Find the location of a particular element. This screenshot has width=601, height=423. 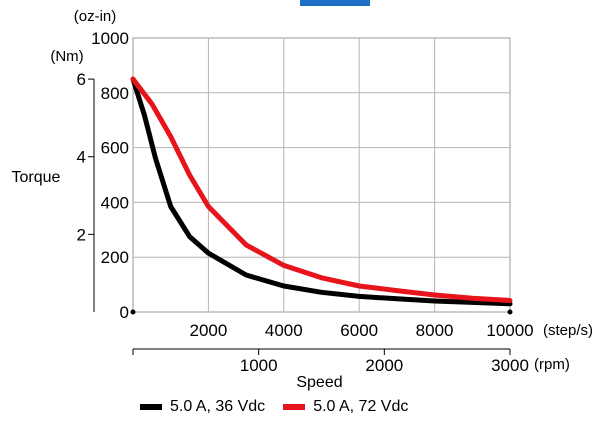

nm-tick-label: 6 is located at coordinates (81, 79).